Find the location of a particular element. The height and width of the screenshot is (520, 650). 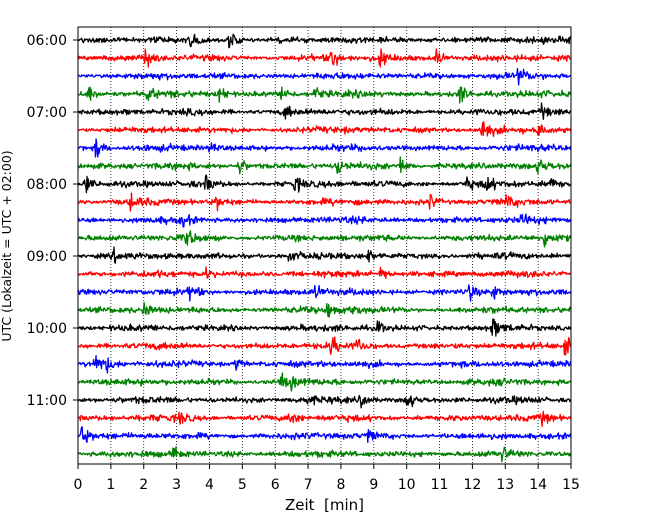

x-tick-label: 7 is located at coordinates (308, 485).